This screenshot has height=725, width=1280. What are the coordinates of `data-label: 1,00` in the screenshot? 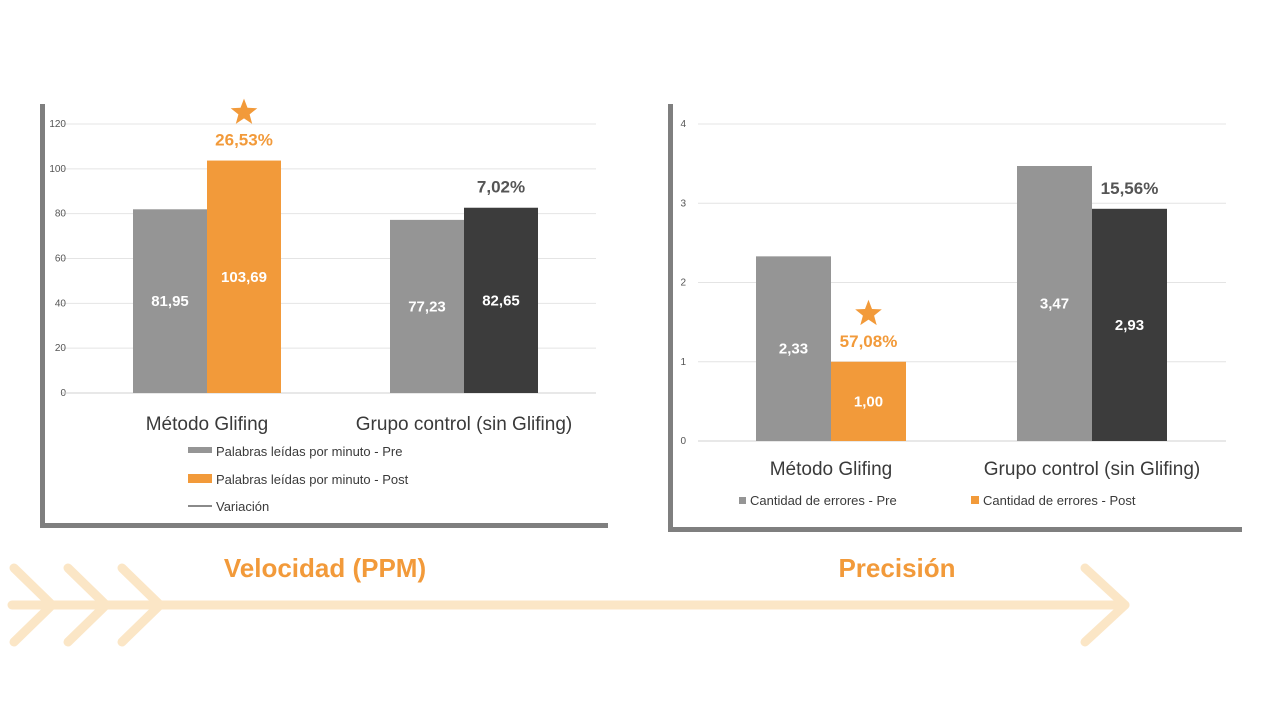 It's located at (868, 401).